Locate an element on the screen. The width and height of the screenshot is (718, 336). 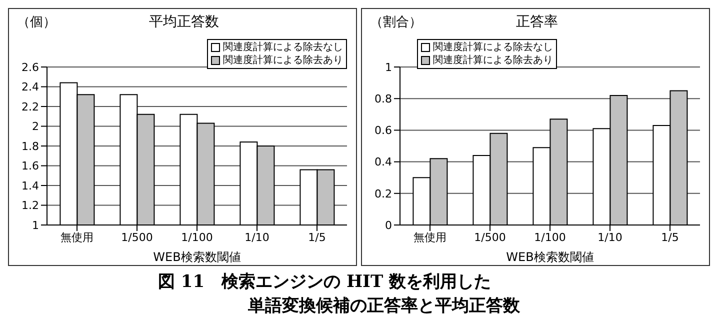
y-tick-label: 1.2 is located at coordinates (30, 205).